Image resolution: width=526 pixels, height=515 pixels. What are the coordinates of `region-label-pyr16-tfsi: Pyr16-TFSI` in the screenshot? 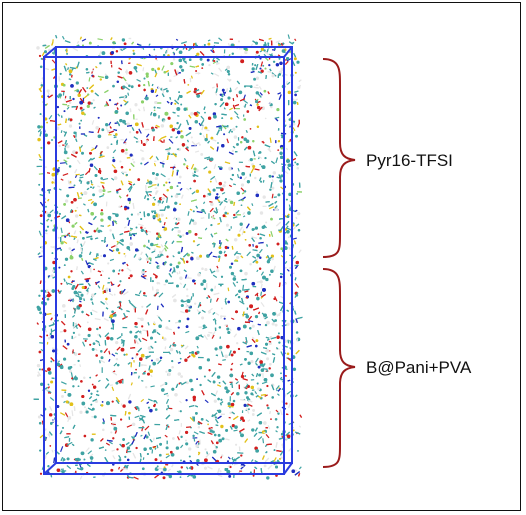 It's located at (409, 160).